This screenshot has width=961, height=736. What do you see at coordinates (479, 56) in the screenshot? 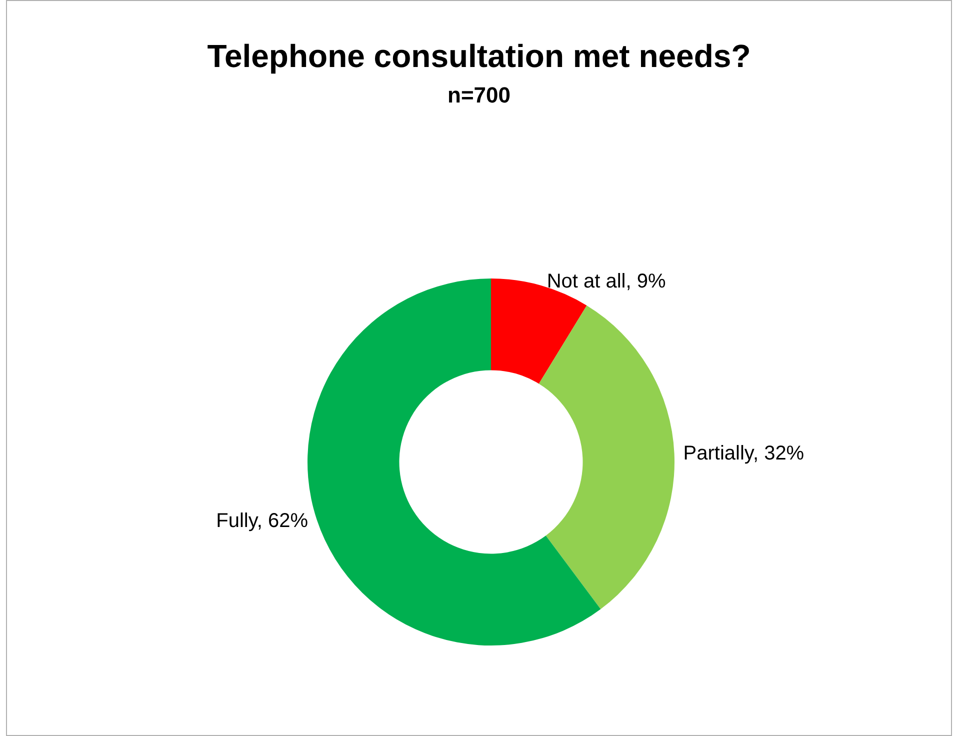
I see `chart-title: Telephone consultation met needs?` at bounding box center [479, 56].